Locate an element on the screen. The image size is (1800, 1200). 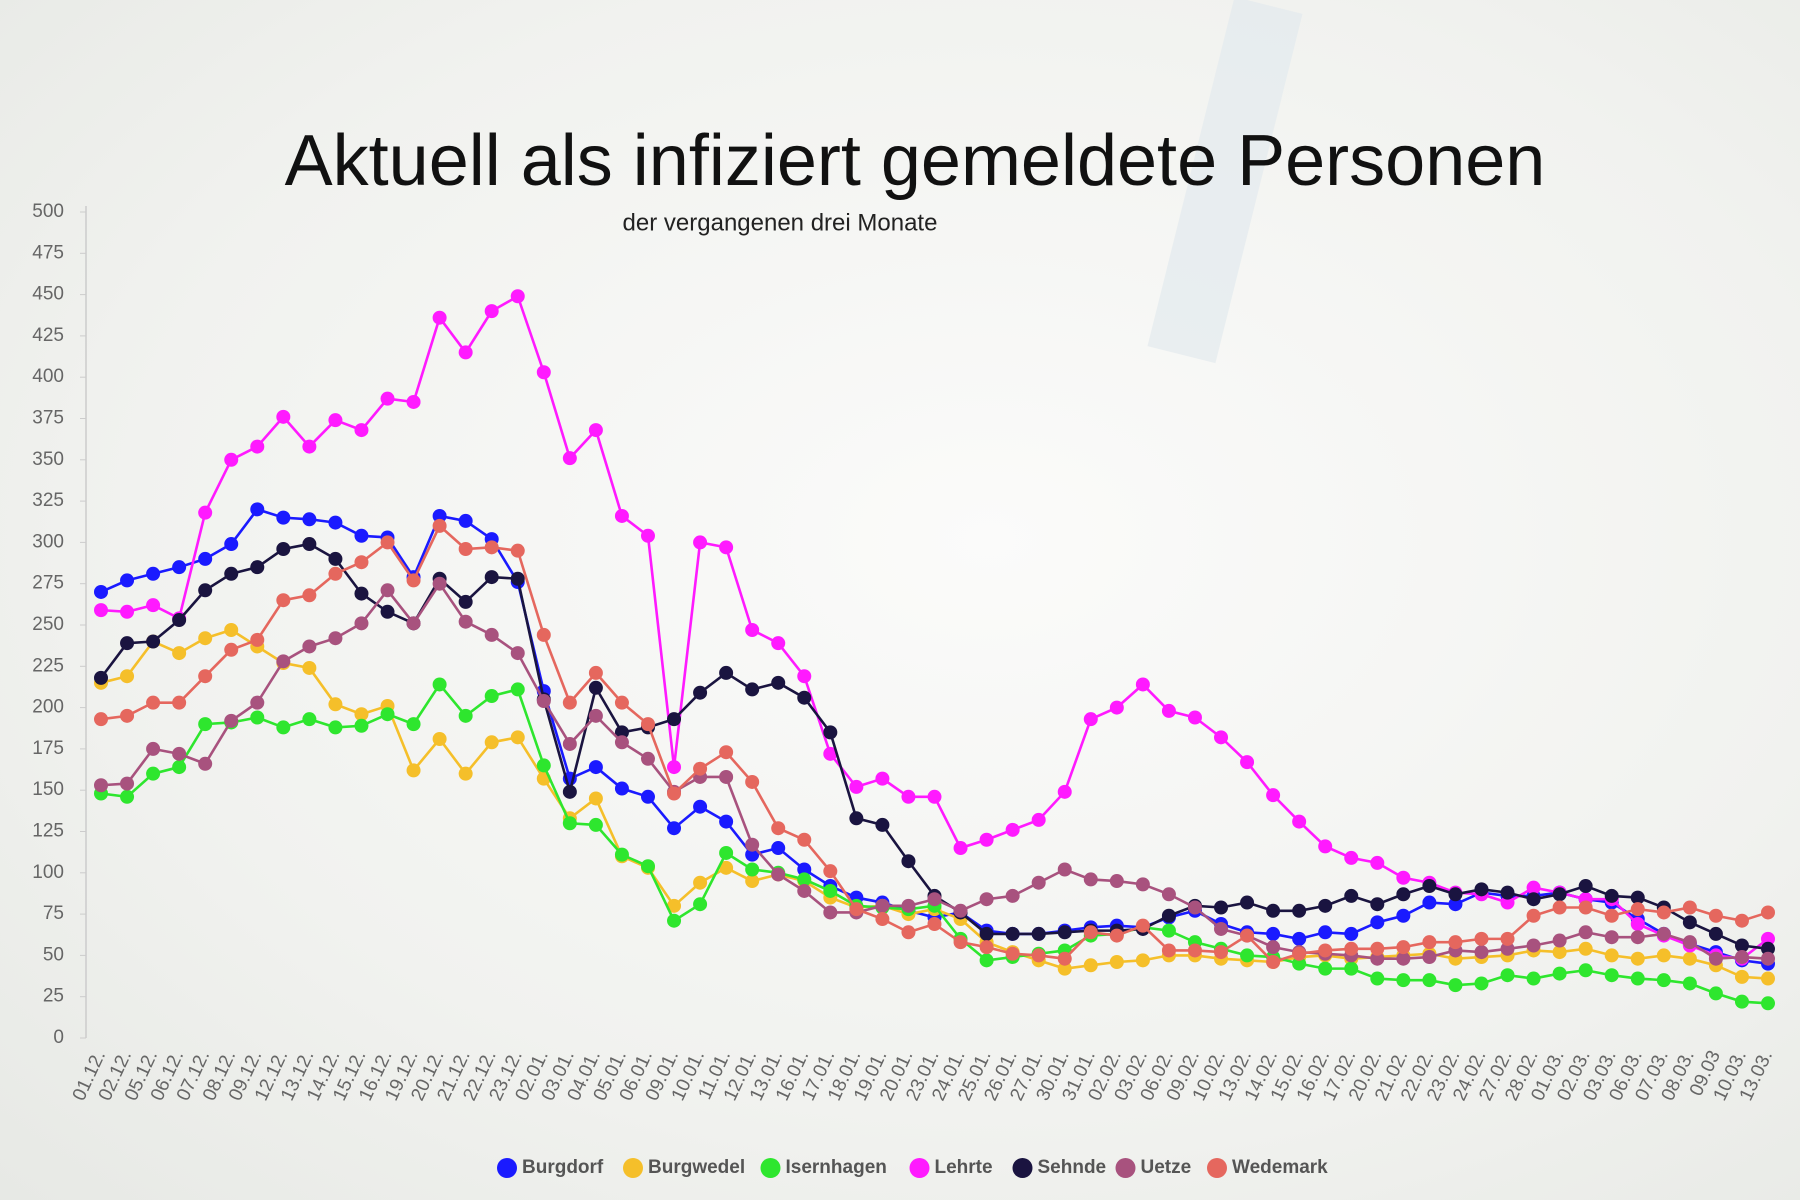
y-tick-label: 50 is located at coordinates (53, 954).